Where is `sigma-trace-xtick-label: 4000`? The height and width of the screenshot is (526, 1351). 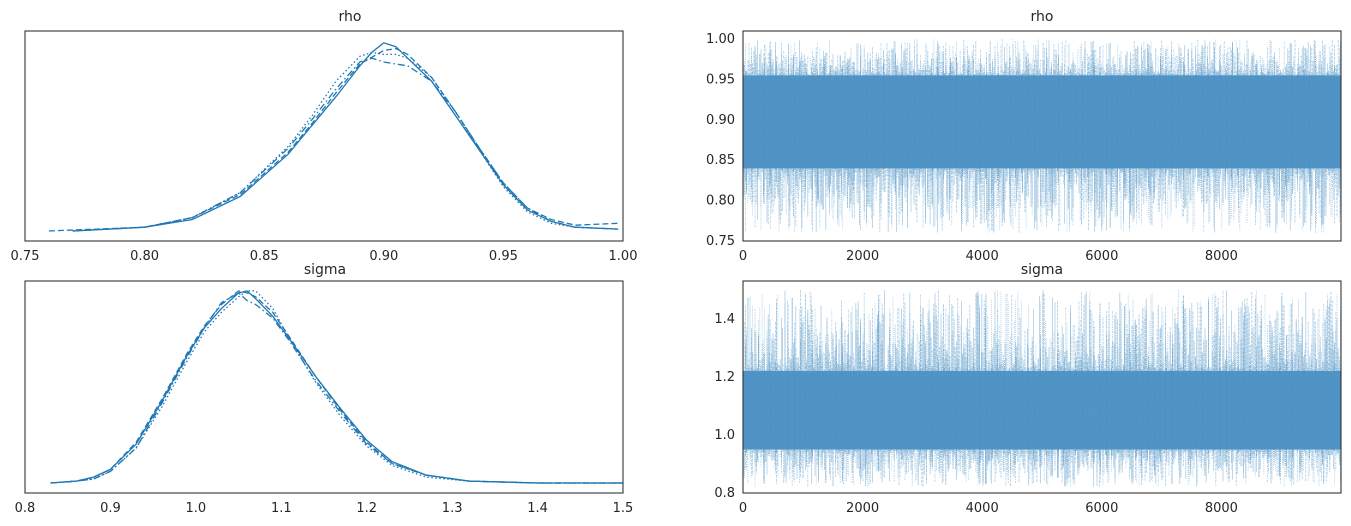
sigma-trace-xtick-label: 4000 is located at coordinates (982, 508).